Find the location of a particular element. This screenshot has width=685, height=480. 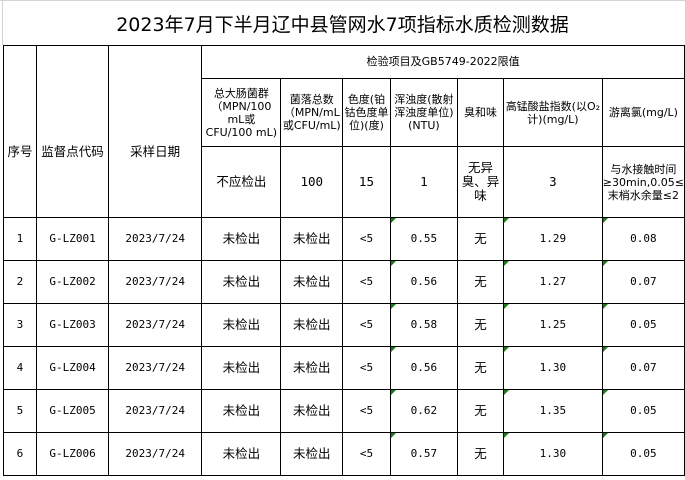

cell-index: 6 is located at coordinates (20, 454).